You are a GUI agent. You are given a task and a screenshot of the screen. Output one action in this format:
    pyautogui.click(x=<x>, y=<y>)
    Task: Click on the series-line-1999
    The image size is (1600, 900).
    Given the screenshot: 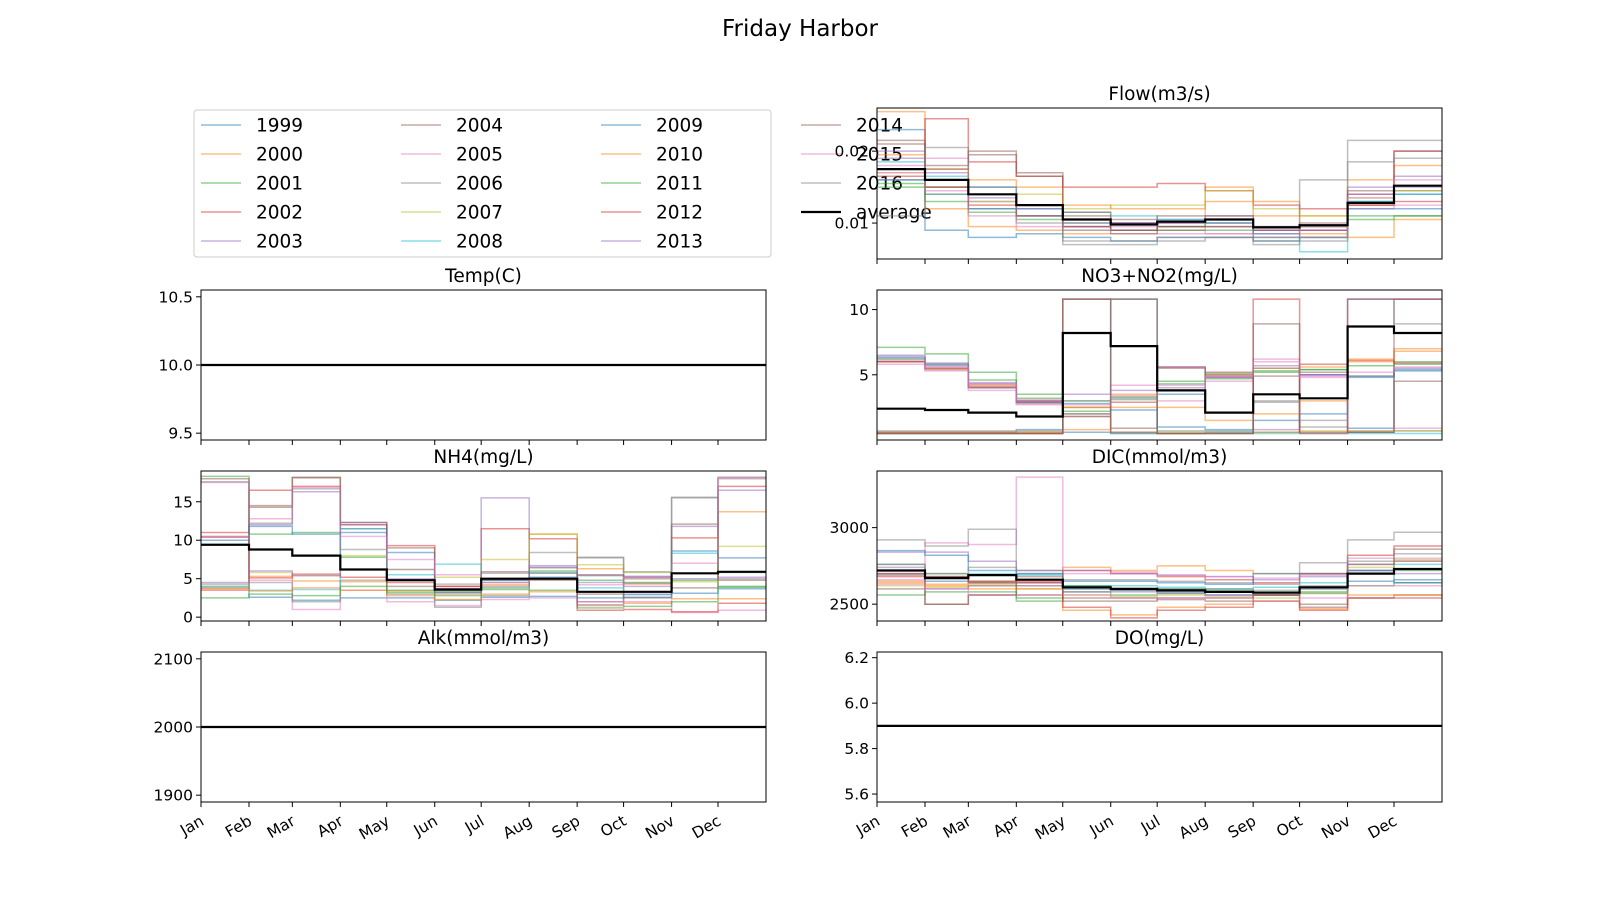 What is the action you would take?
    pyautogui.click(x=1159, y=185)
    